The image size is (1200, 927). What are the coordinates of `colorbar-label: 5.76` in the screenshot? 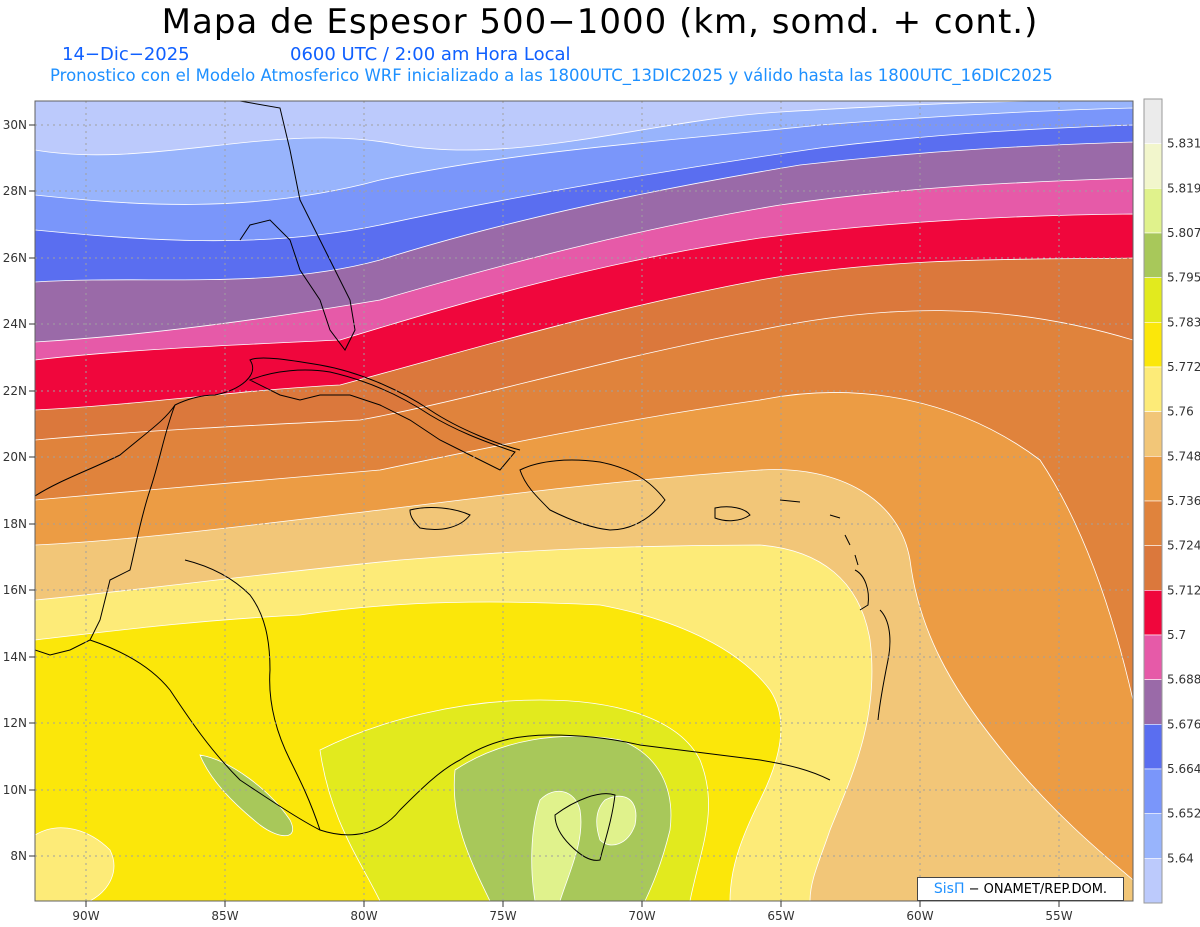 It's located at (1180, 412).